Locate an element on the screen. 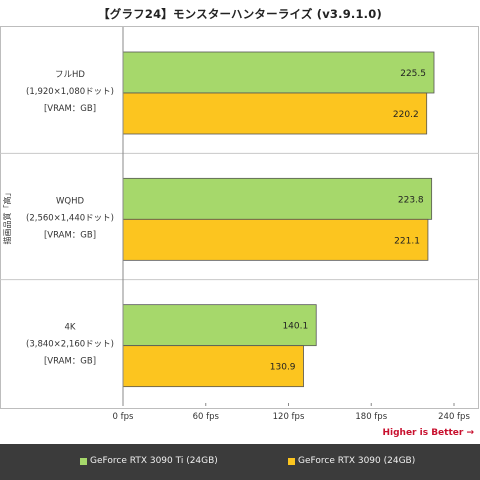  chart-title: 【グラフ24】モンスターハンターライズ (v3.9.1.0) is located at coordinates (240, 14).